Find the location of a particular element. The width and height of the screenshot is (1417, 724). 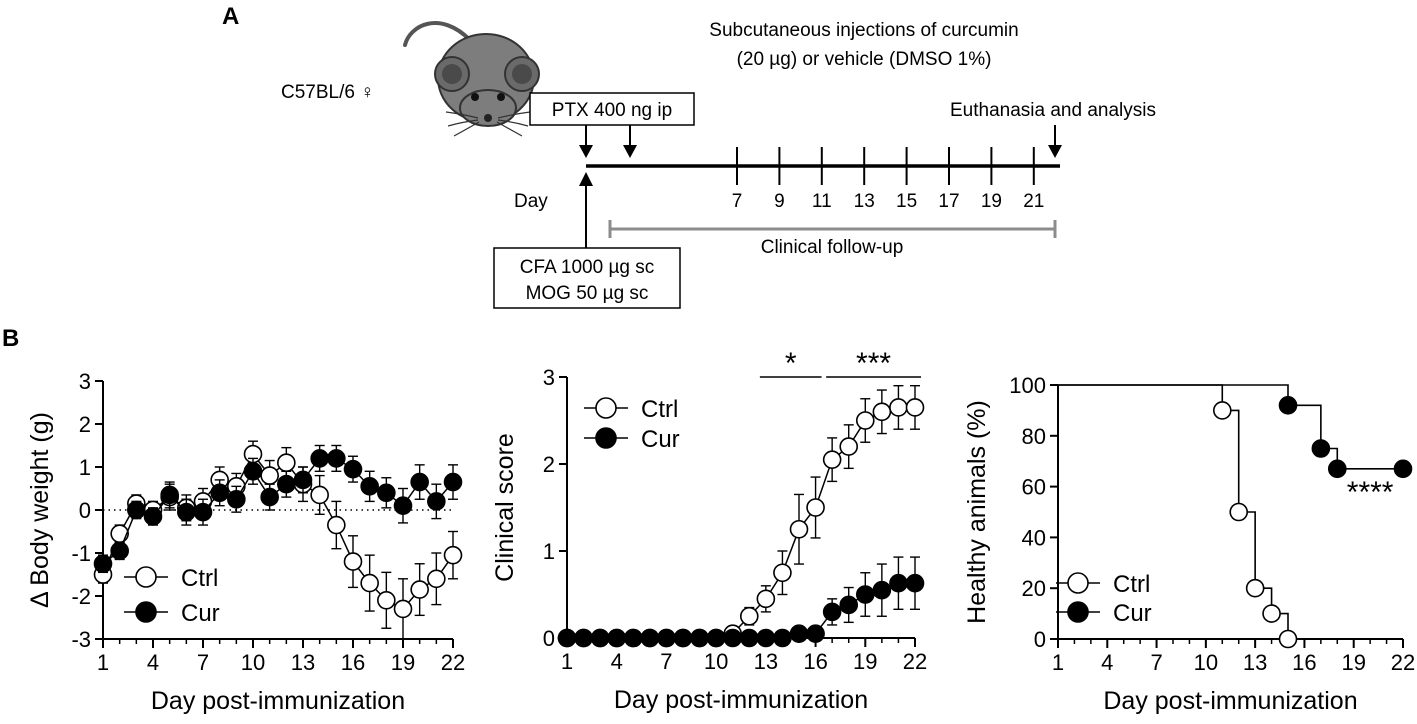

euthanasia-arrow is located at coordinates (1055, 141).